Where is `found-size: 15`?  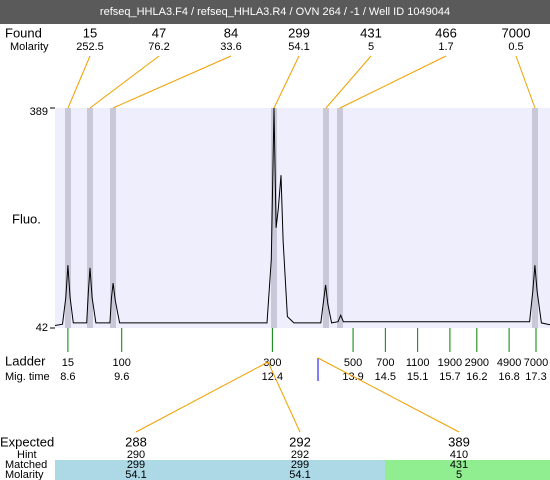 found-size: 15 is located at coordinates (90, 32).